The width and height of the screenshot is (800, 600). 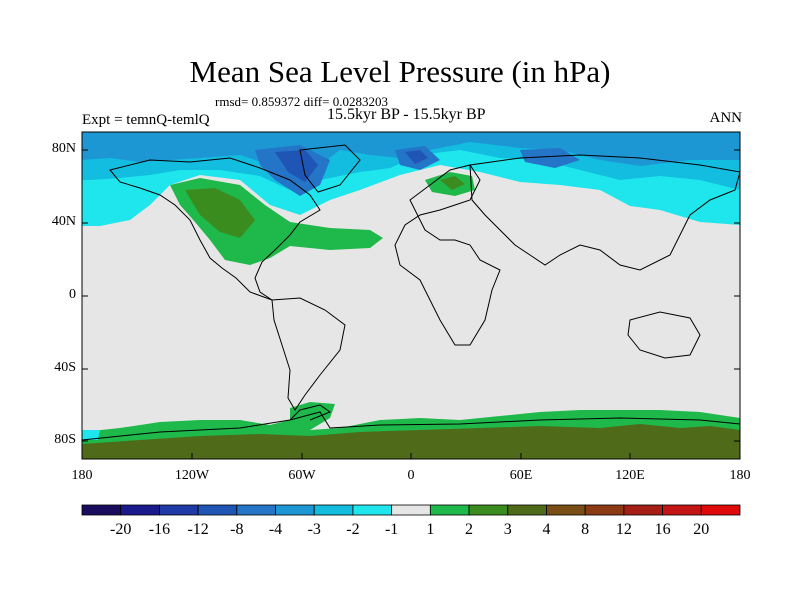 What do you see at coordinates (391, 529) in the screenshot?
I see `colorbar-label: -1` at bounding box center [391, 529].